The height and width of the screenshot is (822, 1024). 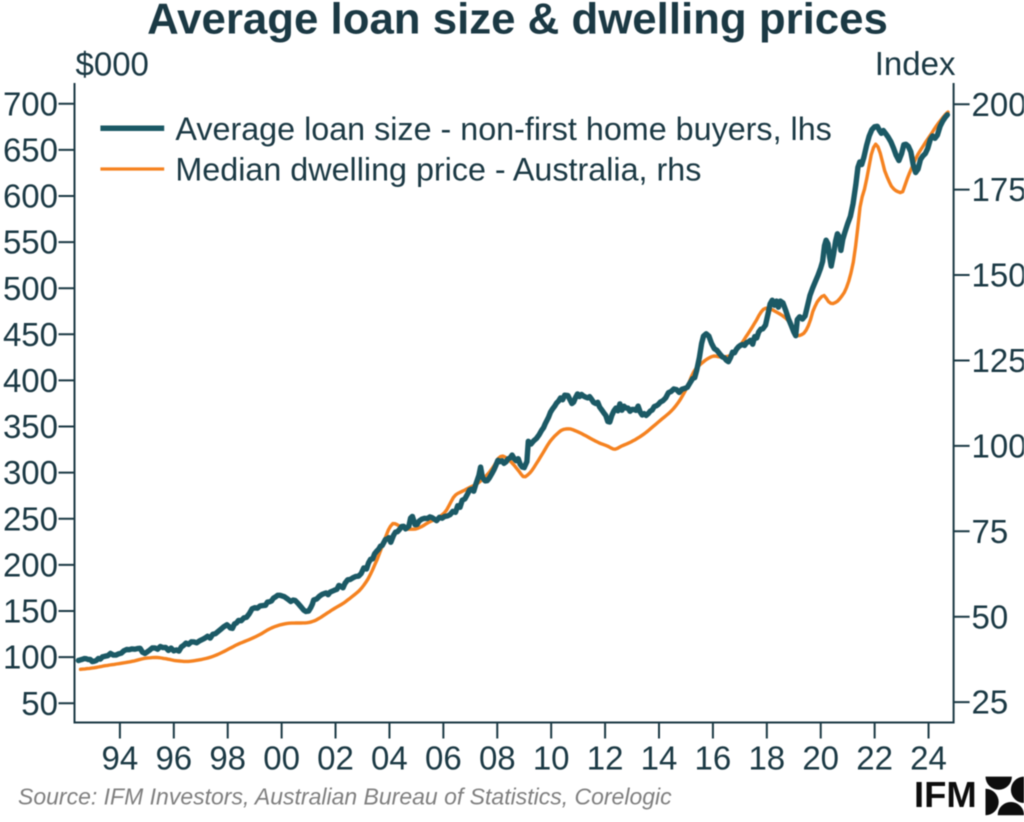 What do you see at coordinates (443, 758) in the screenshot?
I see `svg-text: 06` at bounding box center [443, 758].